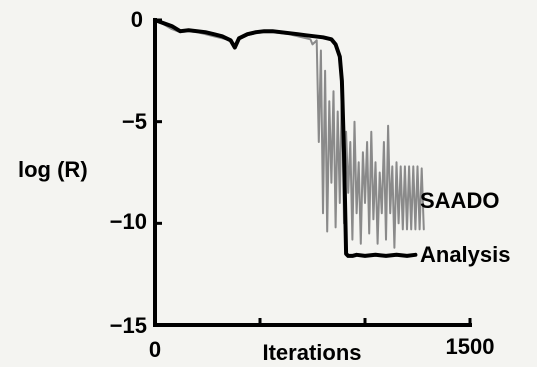 Image resolution: width=537 pixels, height=367 pixels. I want to click on y-tick-label: −5, so click(134, 121).